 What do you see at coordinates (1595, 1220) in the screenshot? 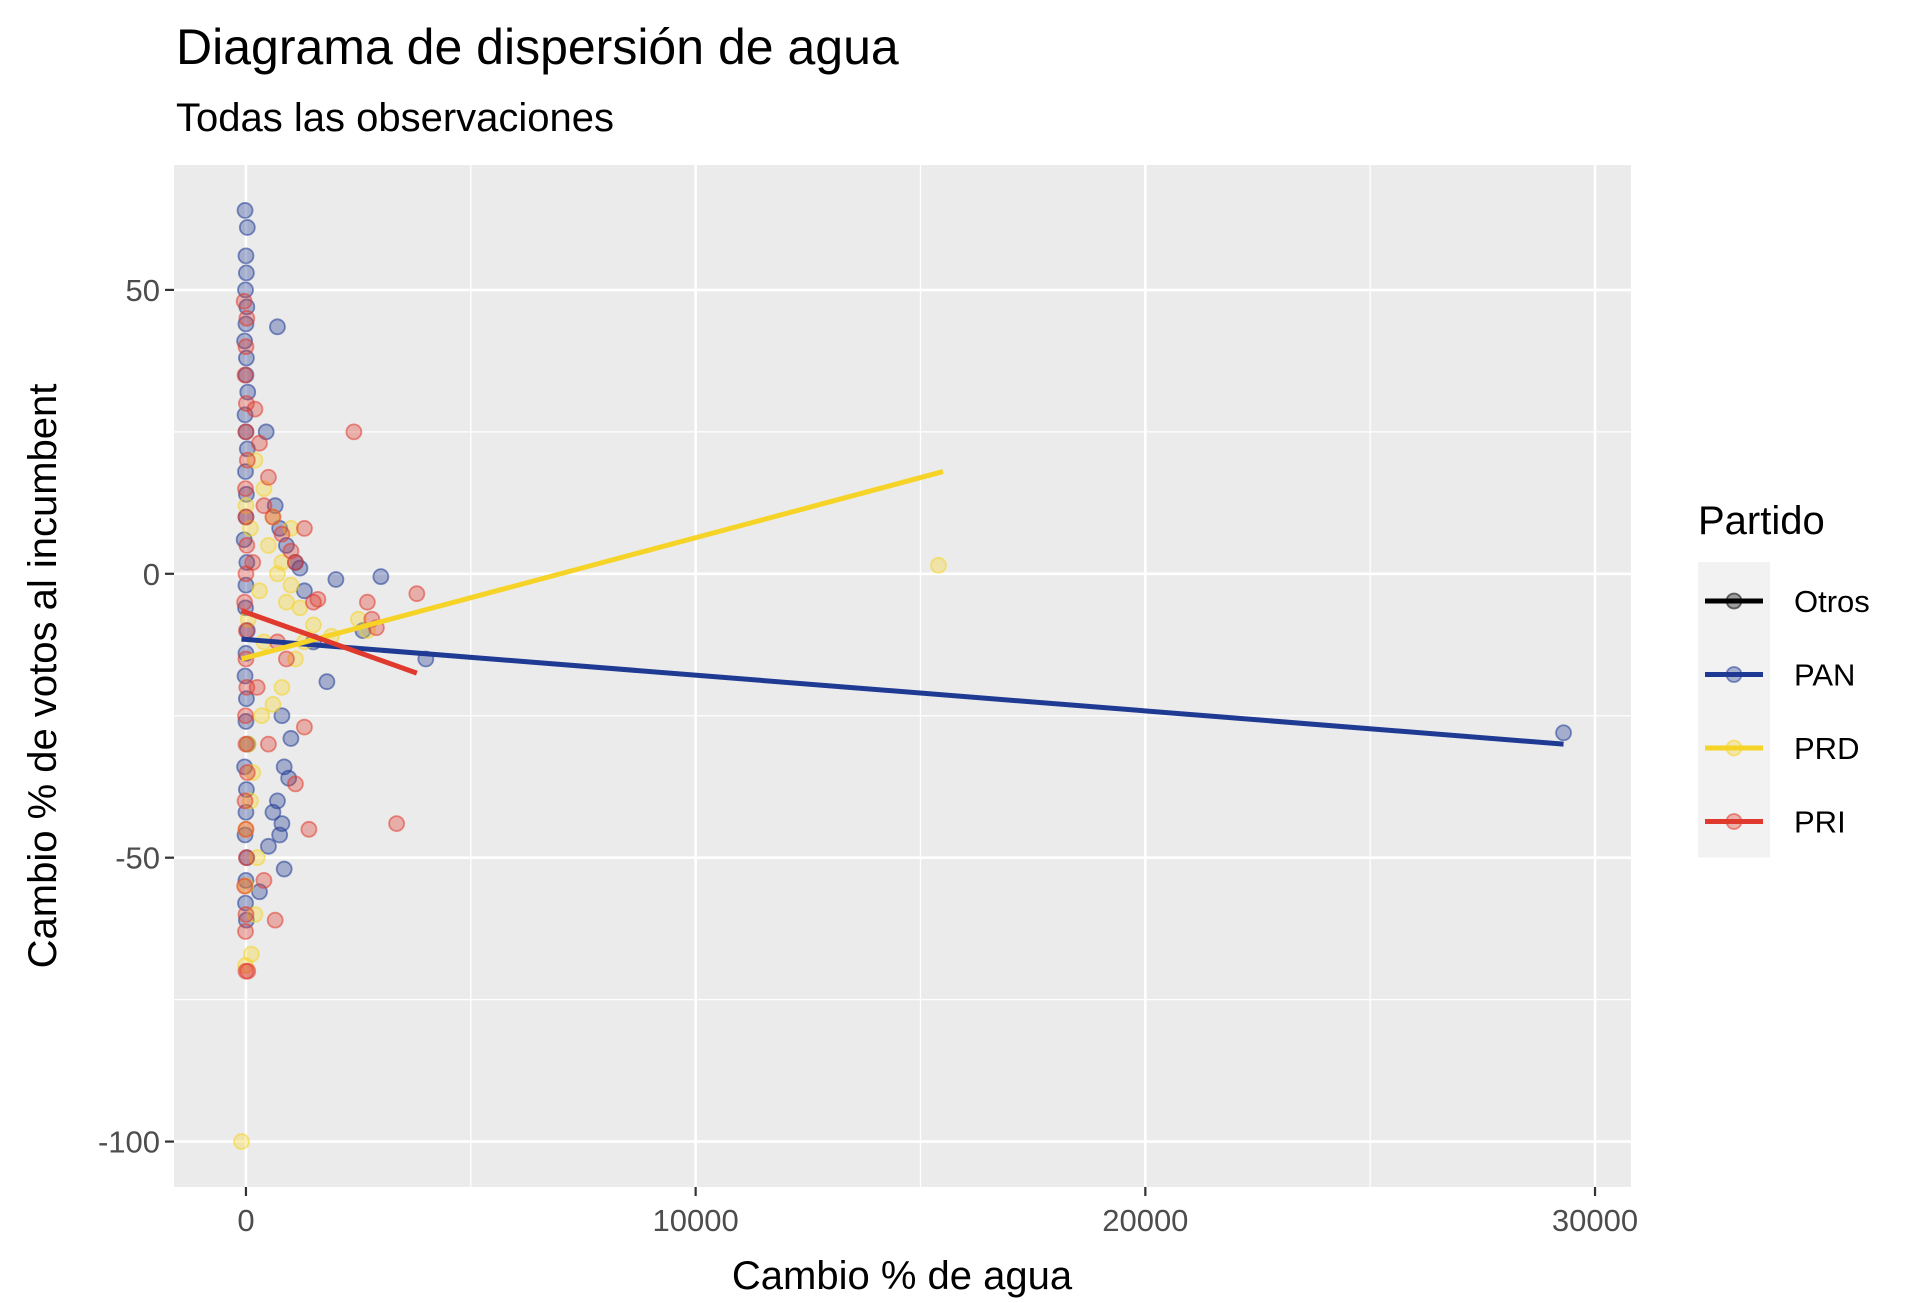
I see `x-tick-label: 30000` at bounding box center [1595, 1220].